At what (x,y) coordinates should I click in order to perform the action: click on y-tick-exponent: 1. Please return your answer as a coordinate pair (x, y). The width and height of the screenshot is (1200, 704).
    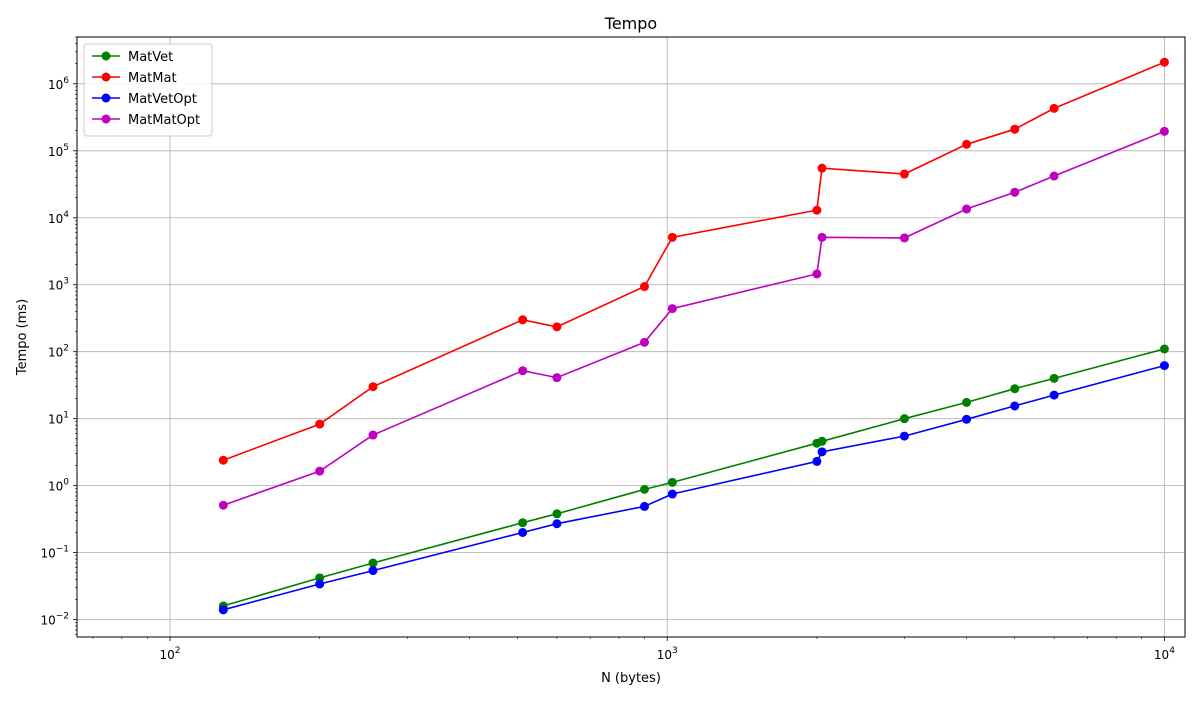
    Looking at the image, I should click on (66, 416).